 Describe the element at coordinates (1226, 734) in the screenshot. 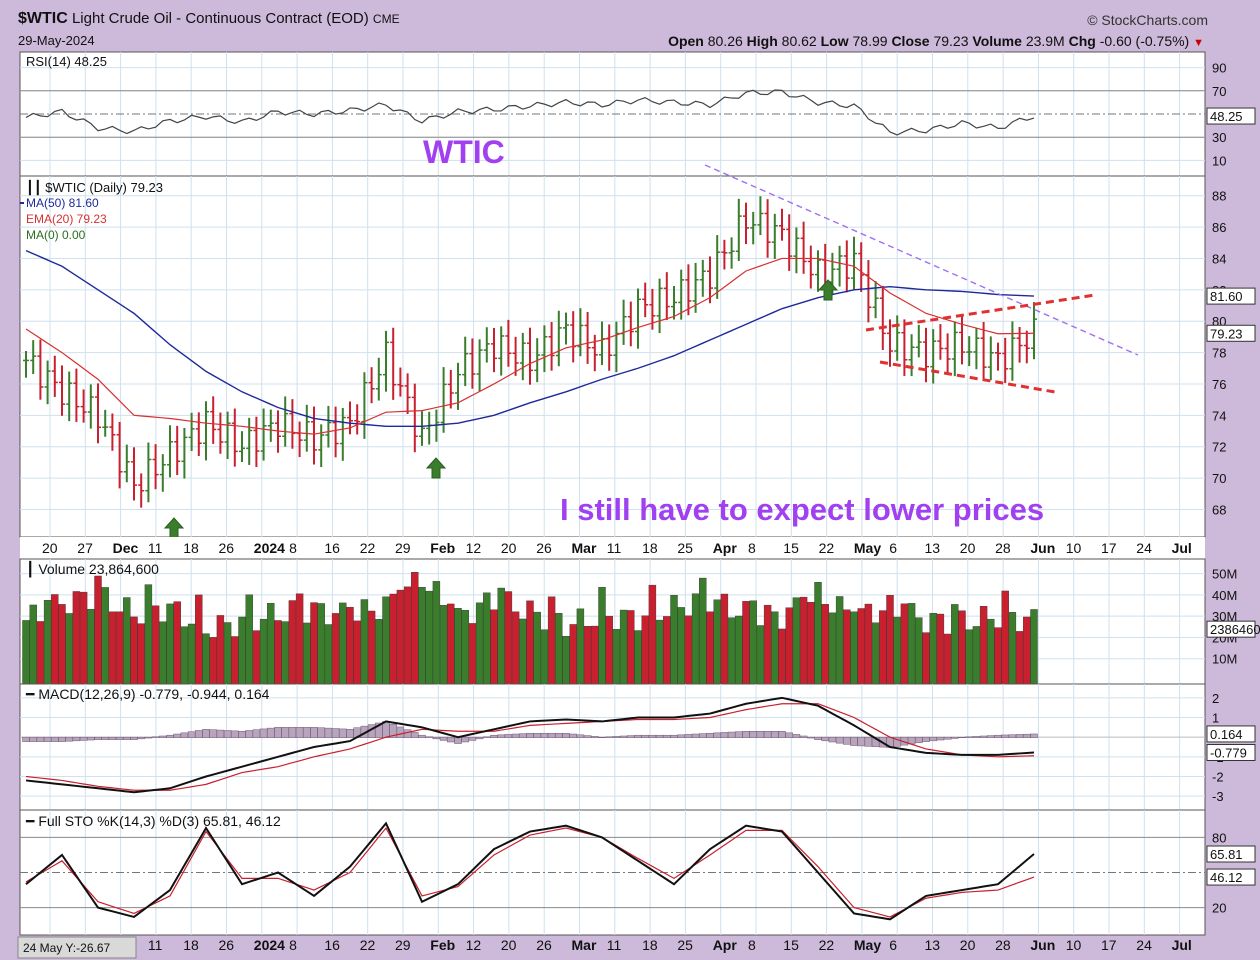

I see `last-value-label: 0.164` at that location.